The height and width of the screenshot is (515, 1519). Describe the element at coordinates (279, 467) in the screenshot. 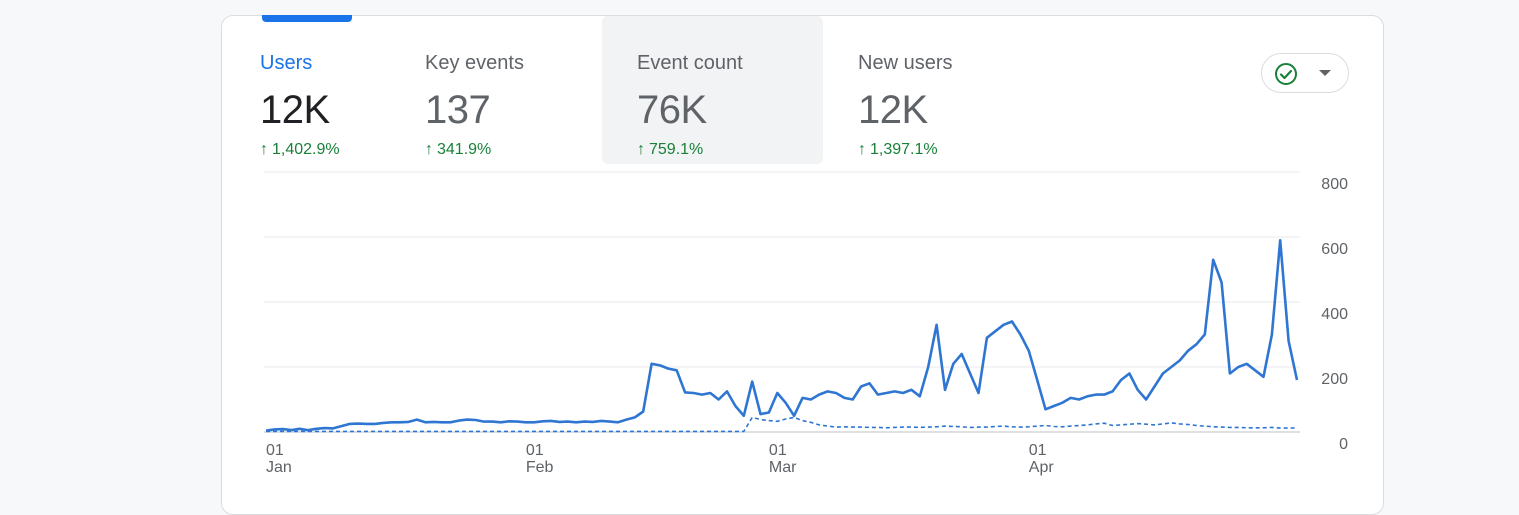

I see `x-tick-month: Jan` at that location.